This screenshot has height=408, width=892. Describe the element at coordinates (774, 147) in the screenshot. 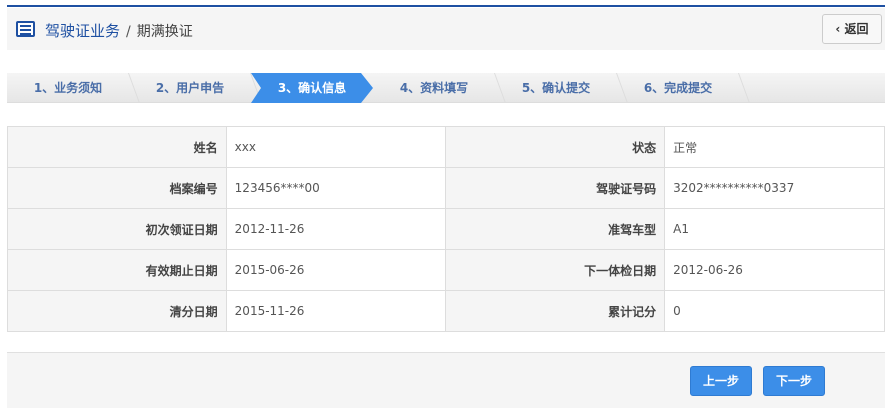

I see `field-value: 正常` at that location.